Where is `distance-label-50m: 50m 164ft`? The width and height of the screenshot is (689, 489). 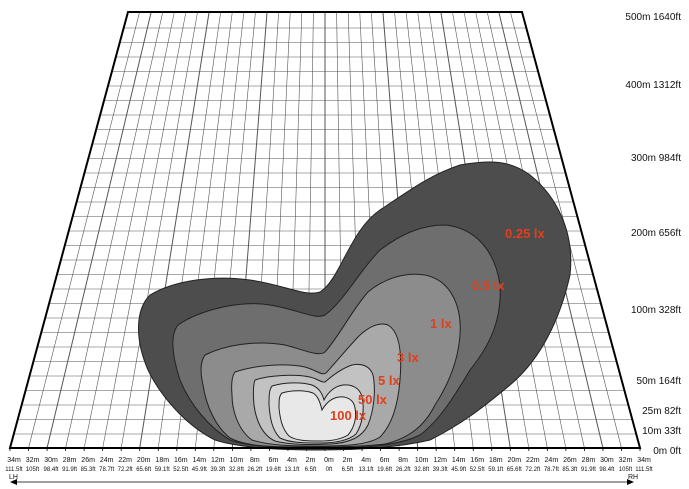 distance-label-50m: 50m 164ft is located at coordinates (659, 381).